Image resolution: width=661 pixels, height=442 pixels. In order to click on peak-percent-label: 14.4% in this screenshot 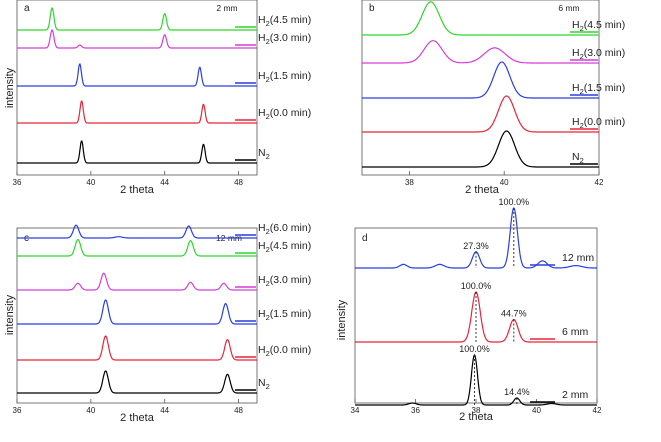, I will do `click(517, 392)`.